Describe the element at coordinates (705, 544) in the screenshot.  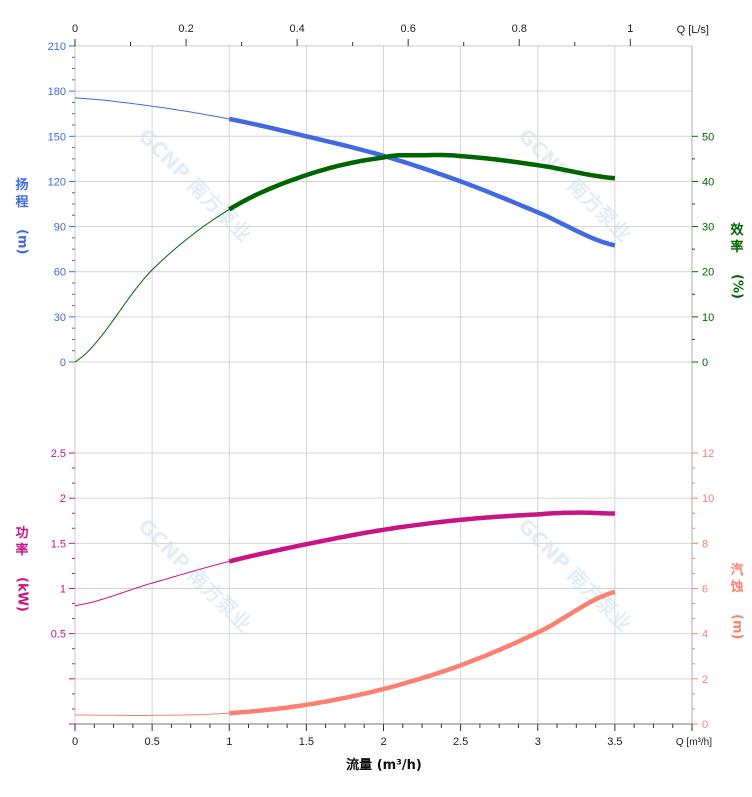
I see `right-tick-label: 8` at that location.